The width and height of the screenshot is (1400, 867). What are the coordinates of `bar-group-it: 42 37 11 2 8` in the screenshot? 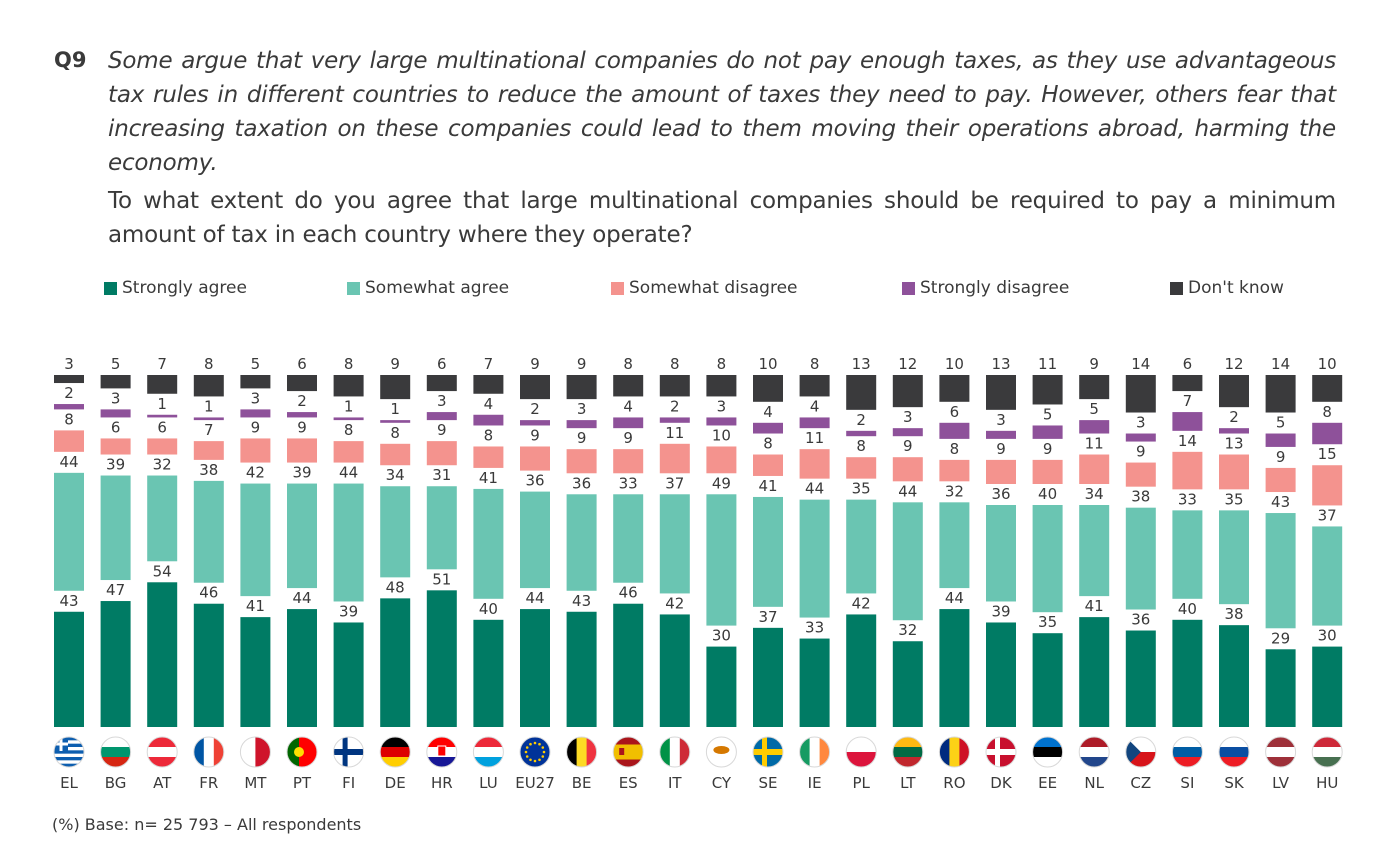 It's located at (674, 541).